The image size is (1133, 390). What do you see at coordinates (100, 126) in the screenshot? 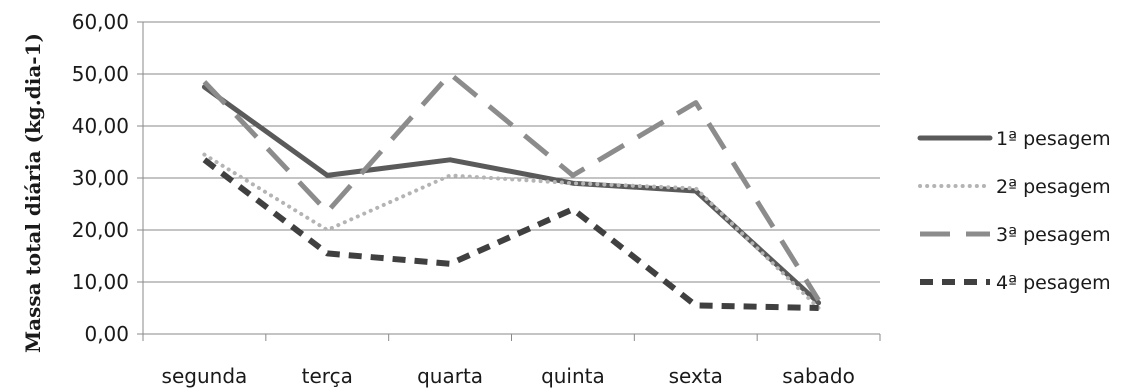
I see `y-tick-label: 40,00` at bounding box center [100, 126].